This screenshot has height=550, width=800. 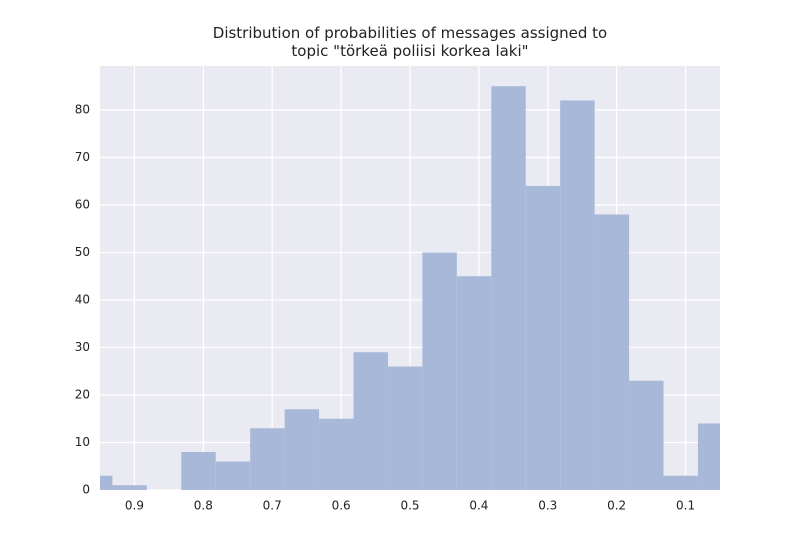 I want to click on x-tick-label: 0.9, so click(x=134, y=506).